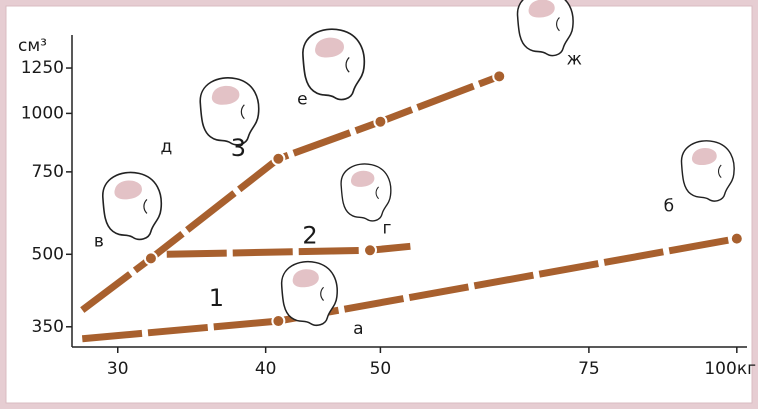 This screenshot has height=409, width=758. Describe the element at coordinates (720, 369) in the screenshot. I see `x-tick-label: 100` at that location.